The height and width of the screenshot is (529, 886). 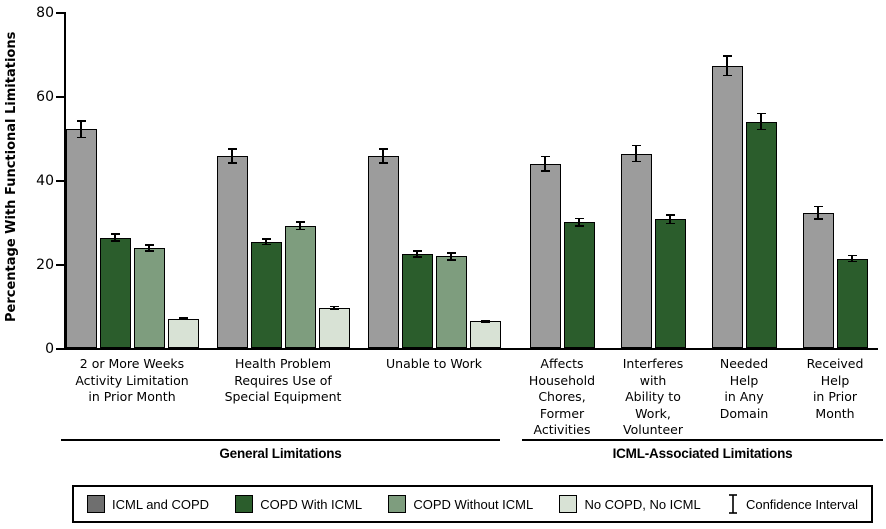 What do you see at coordinates (45, 265) in the screenshot?
I see `y-tick-label: 20` at bounding box center [45, 265].